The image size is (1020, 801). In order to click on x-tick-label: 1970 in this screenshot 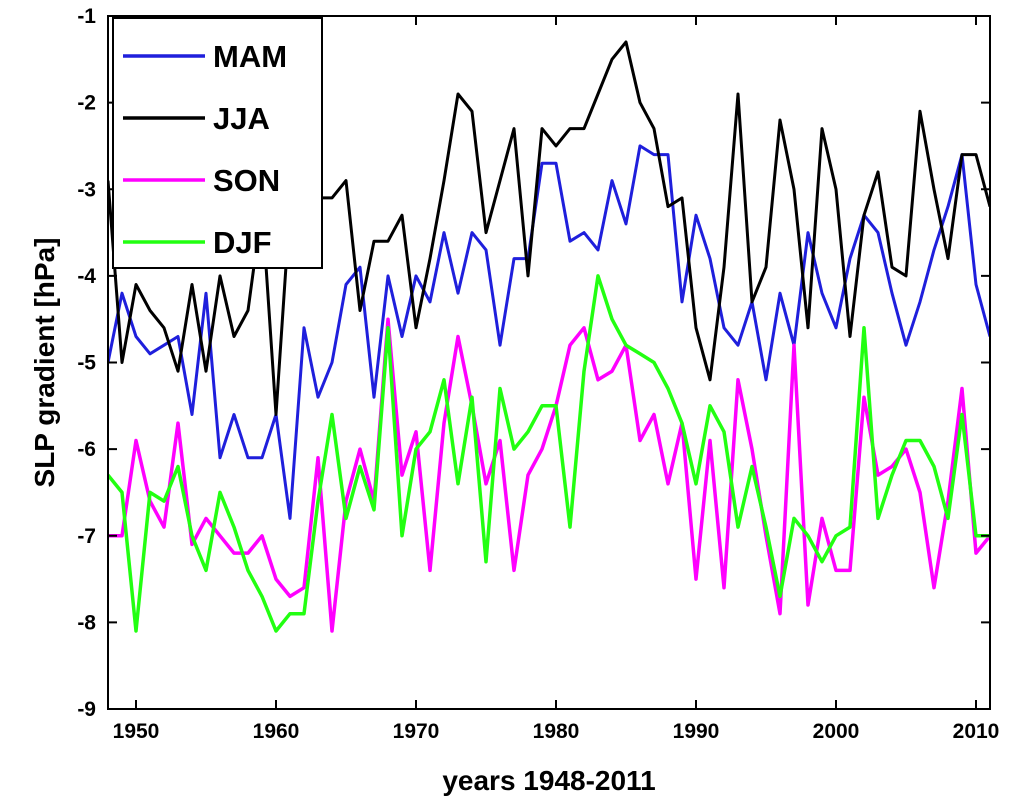, I will do `click(416, 731)`.